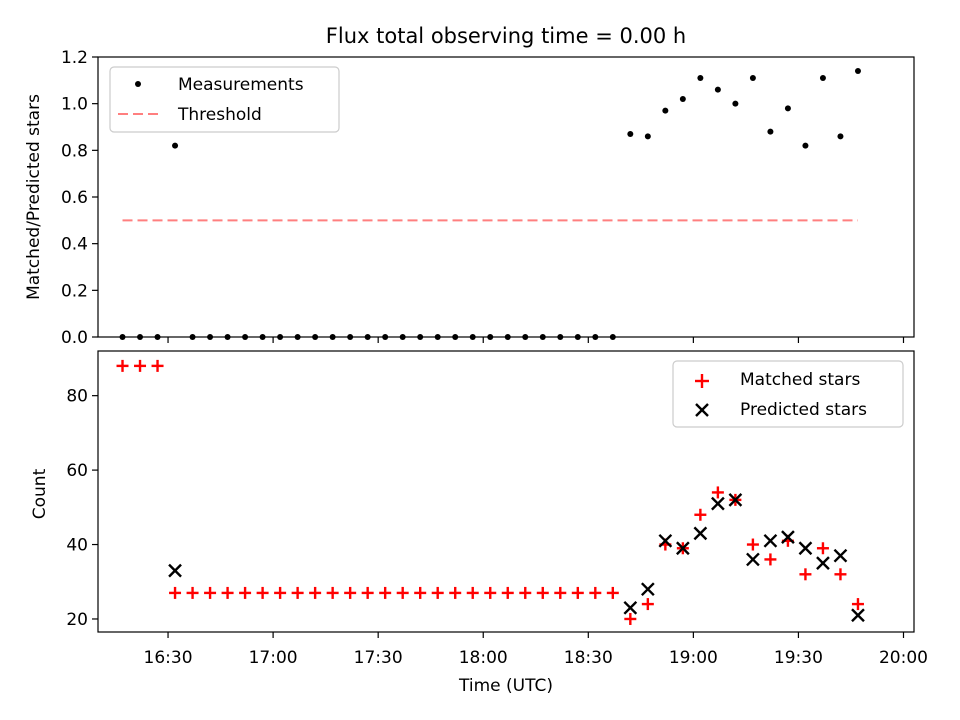 Image resolution: width=960 pixels, height=720 pixels. What do you see at coordinates (77, 620) in the screenshot?
I see `count-y-tick-label: 20` at bounding box center [77, 620].